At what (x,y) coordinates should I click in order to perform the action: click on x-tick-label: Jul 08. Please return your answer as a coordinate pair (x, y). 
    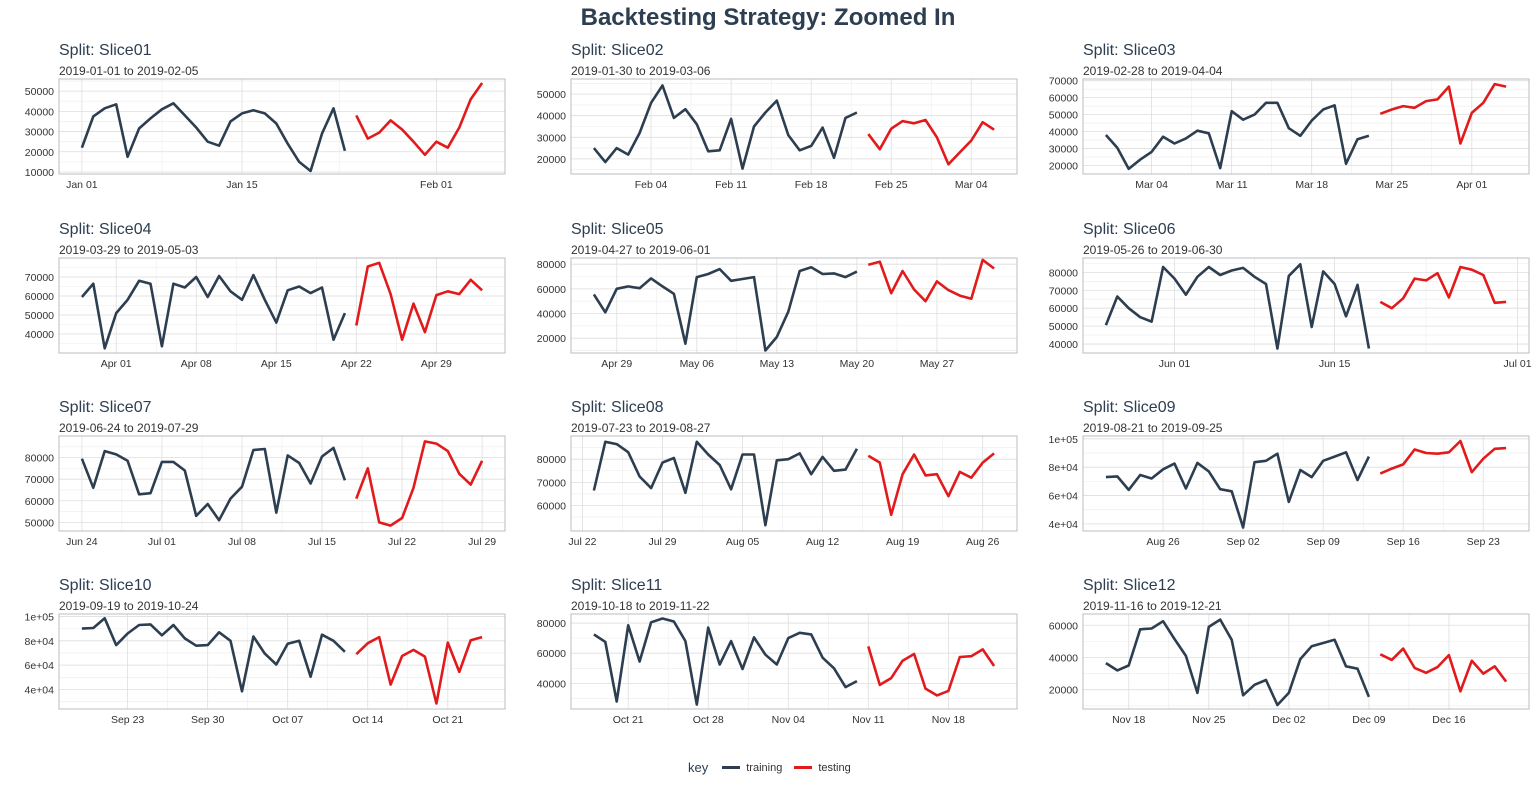
    Looking at the image, I should click on (242, 542).